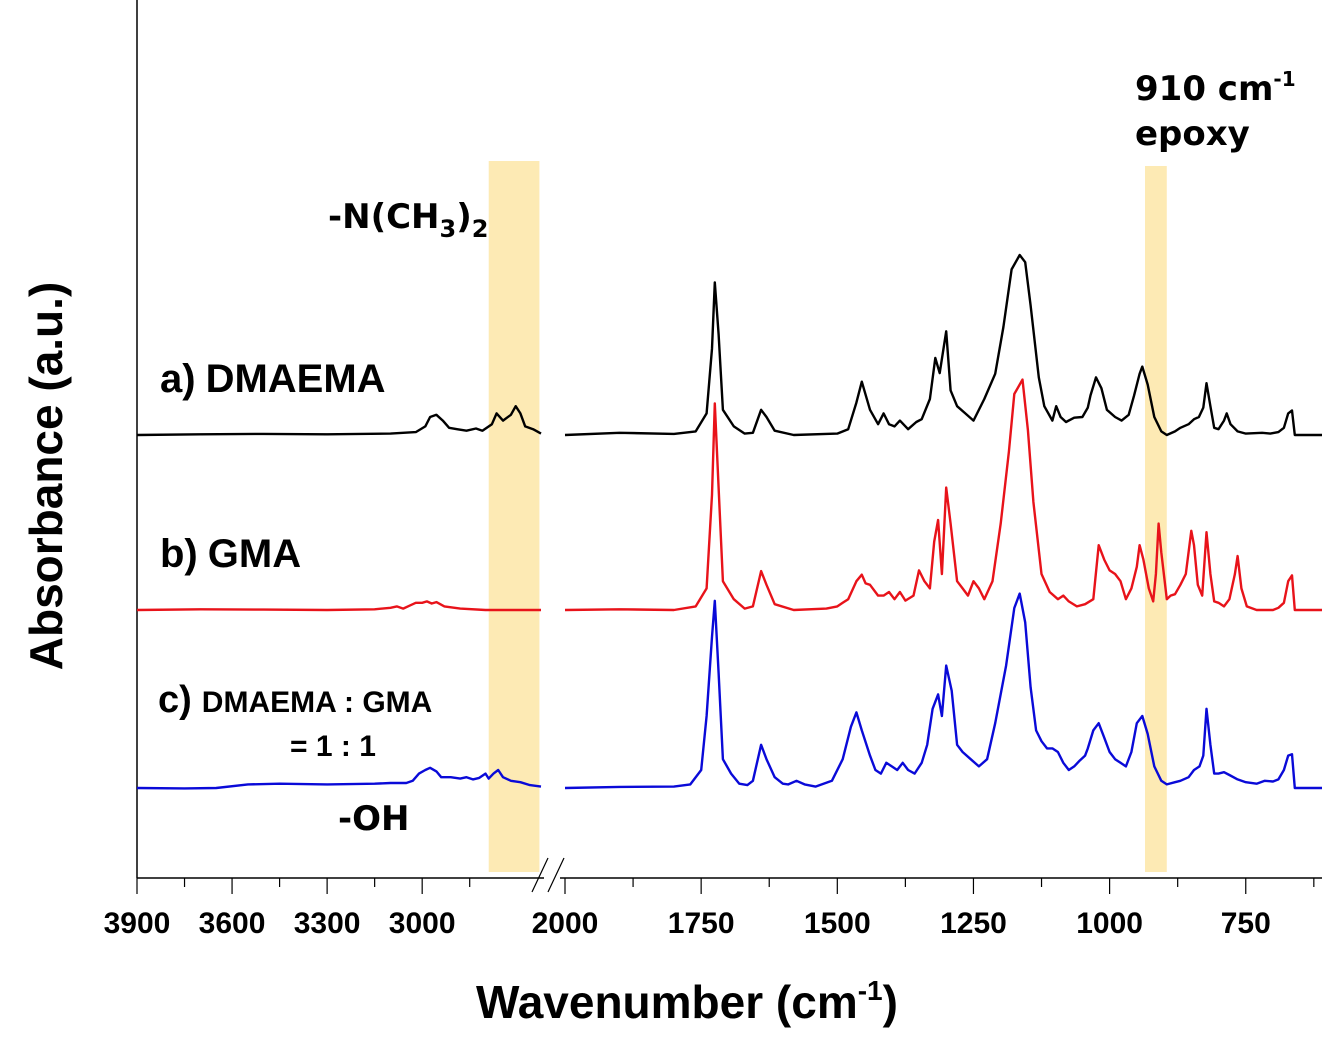 The width and height of the screenshot is (1322, 1039). I want to click on annotation-910-epoxy: 910 cm-1, so click(1215, 88).